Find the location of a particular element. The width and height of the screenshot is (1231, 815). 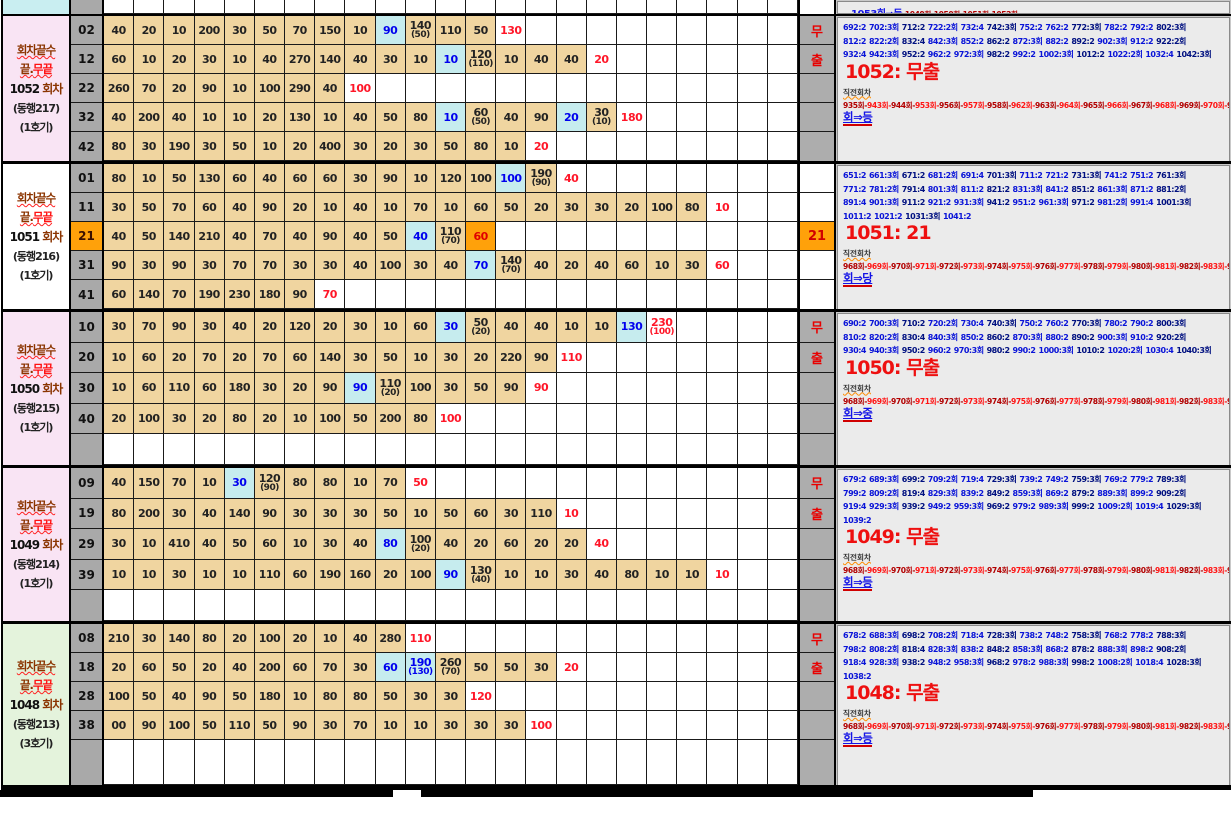

row-label-22: 22 is located at coordinates (86, 88).